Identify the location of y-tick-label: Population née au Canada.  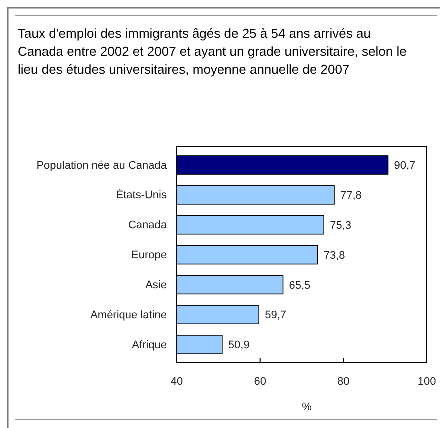
(102, 166).